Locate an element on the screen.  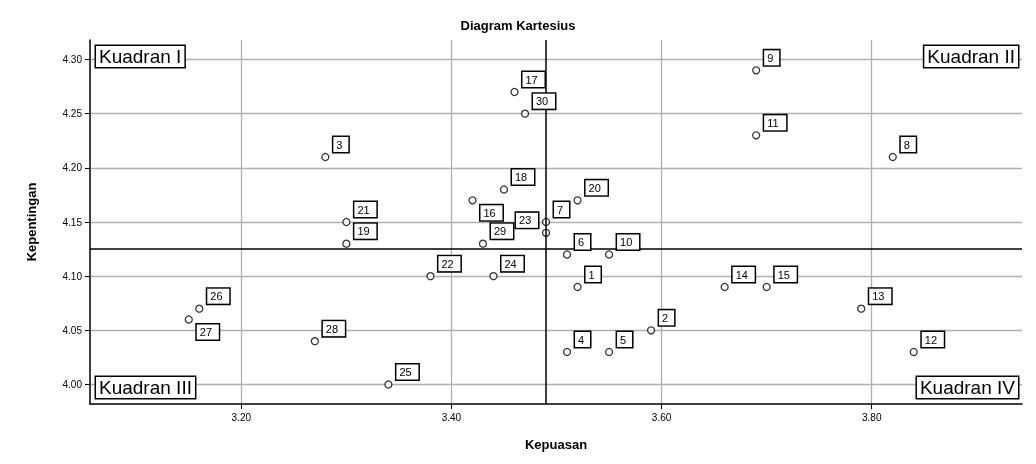
y-tick-label: 4.00 is located at coordinates (72, 384).